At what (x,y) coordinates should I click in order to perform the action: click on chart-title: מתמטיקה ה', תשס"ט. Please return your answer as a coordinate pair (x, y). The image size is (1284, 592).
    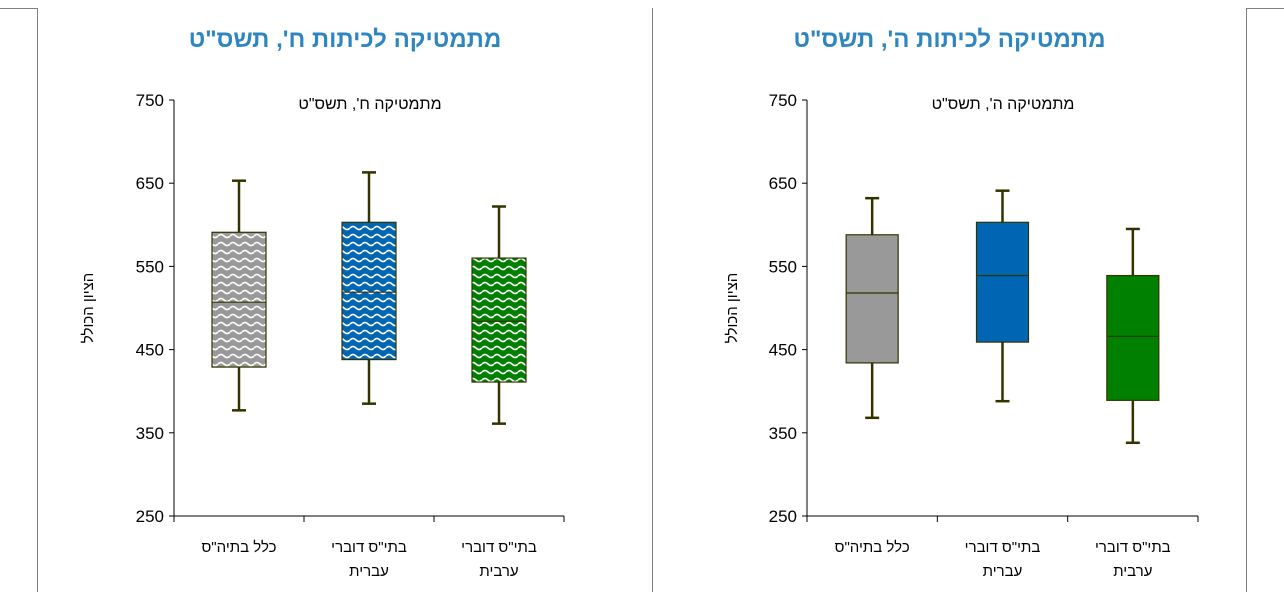
    Looking at the image, I should click on (1003, 104).